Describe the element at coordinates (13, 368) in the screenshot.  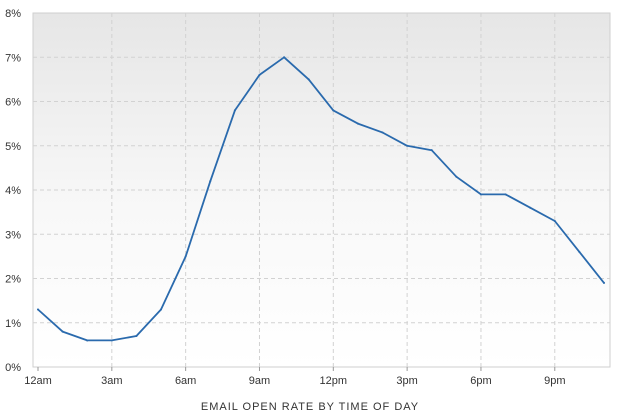
I see `y-tick-label: 0%` at that location.